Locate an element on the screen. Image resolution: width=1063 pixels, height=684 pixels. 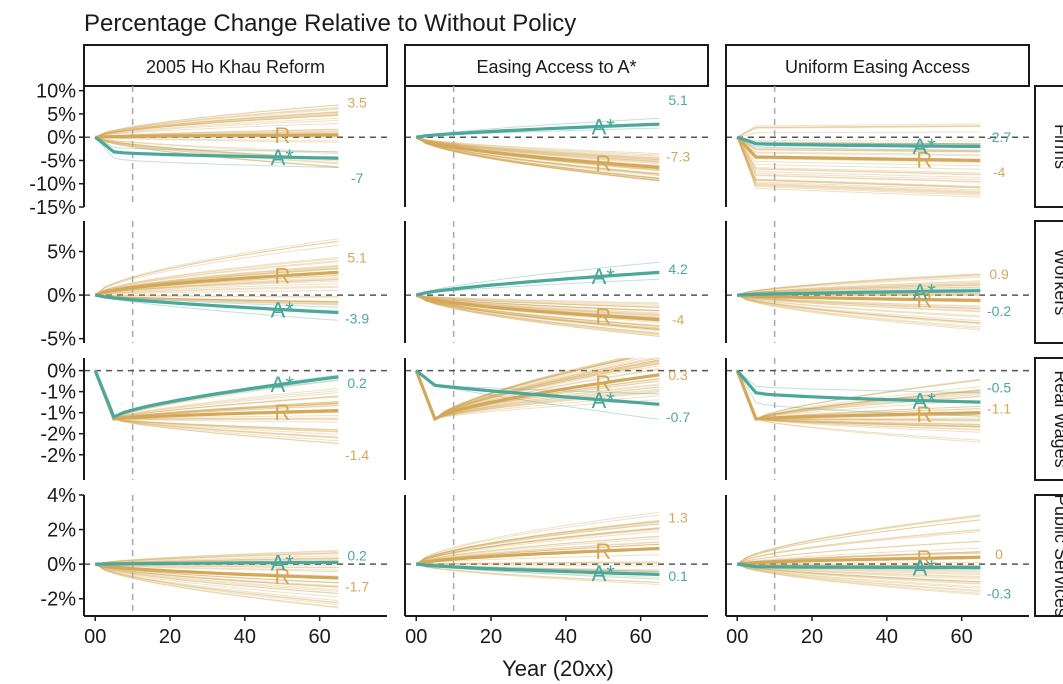
y-tick-label: 0% is located at coordinates (61, 372).